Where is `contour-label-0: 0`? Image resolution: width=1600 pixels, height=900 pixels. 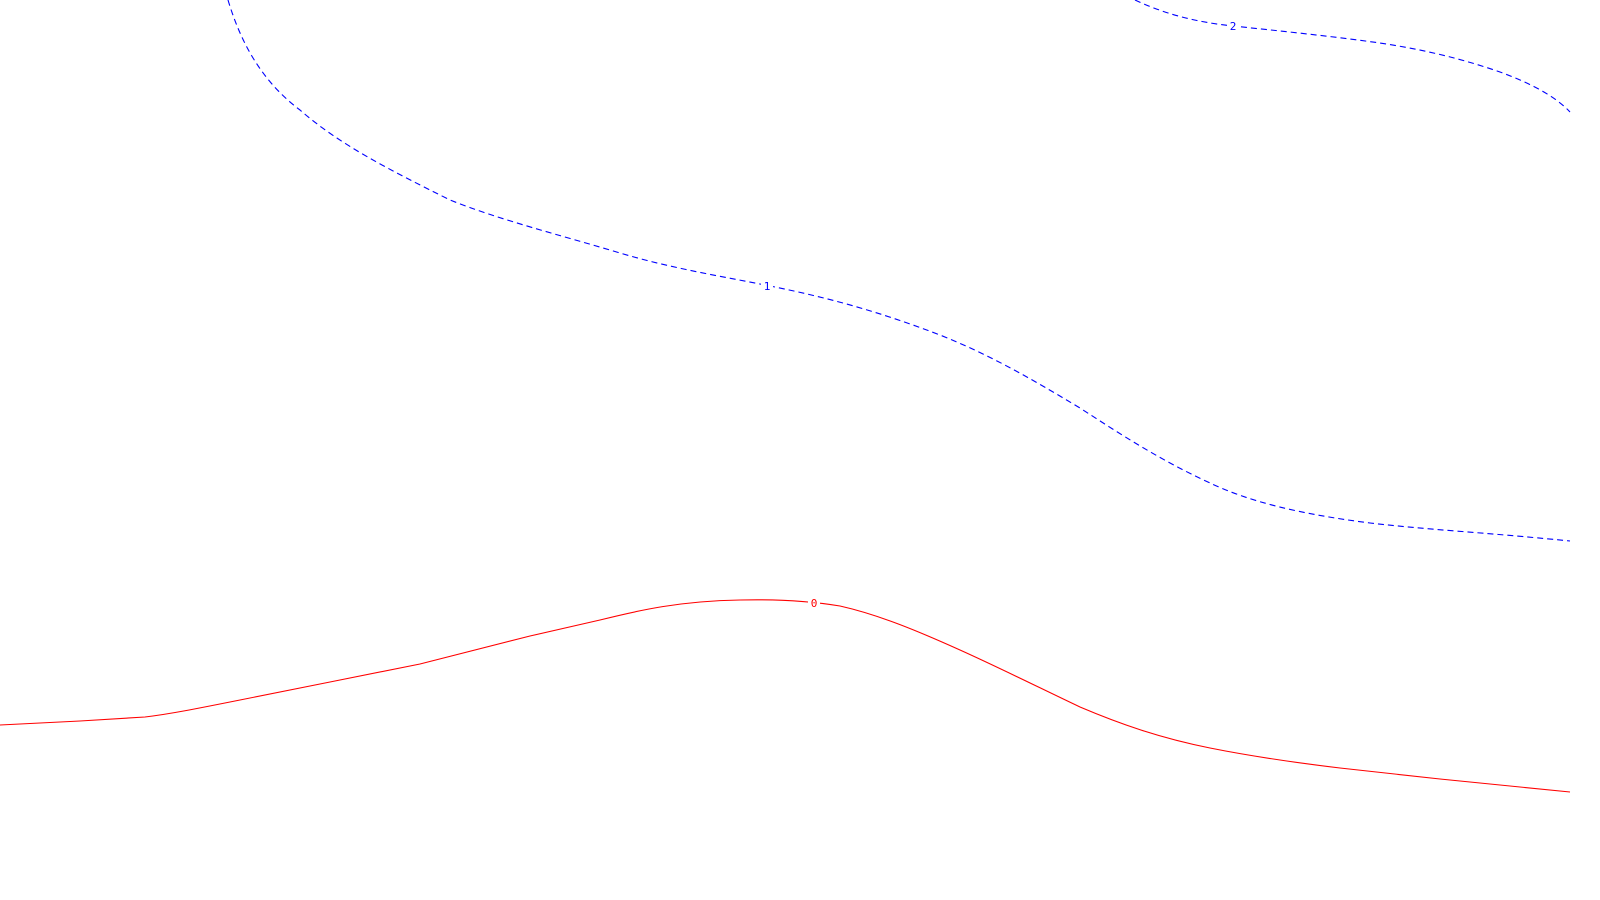 contour-label-0: 0 is located at coordinates (814, 603).